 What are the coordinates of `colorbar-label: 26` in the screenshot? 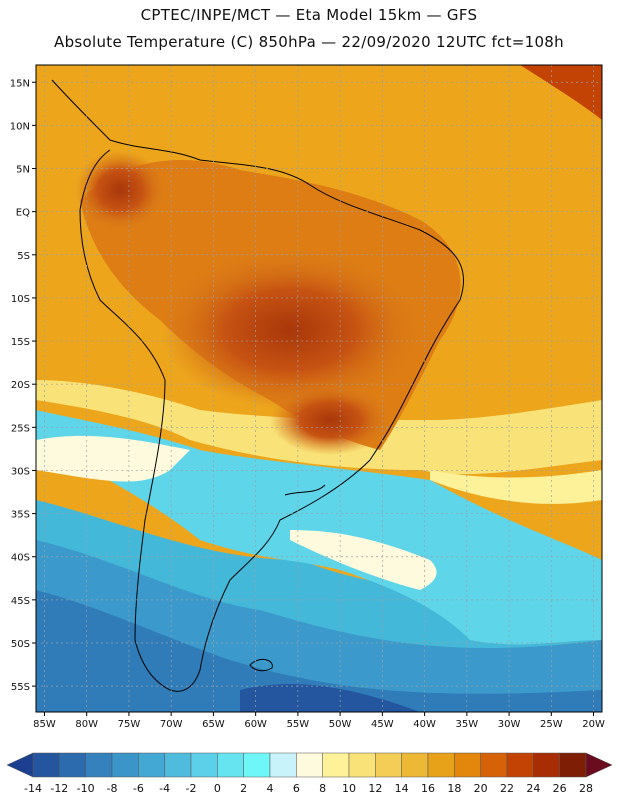 It's located at (560, 788).